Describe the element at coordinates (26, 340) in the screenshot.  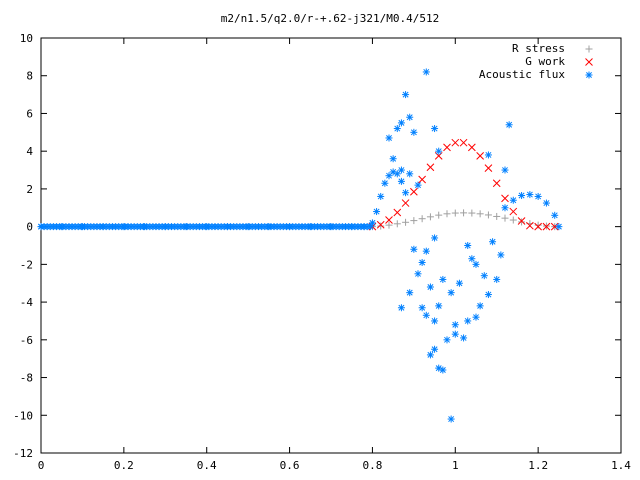
I see `y-tick-label: -6` at that location.